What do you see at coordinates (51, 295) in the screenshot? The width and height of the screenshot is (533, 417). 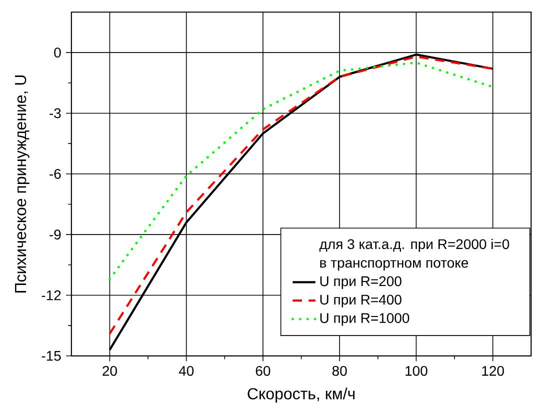 I see `y-tick-label: -12` at bounding box center [51, 295].